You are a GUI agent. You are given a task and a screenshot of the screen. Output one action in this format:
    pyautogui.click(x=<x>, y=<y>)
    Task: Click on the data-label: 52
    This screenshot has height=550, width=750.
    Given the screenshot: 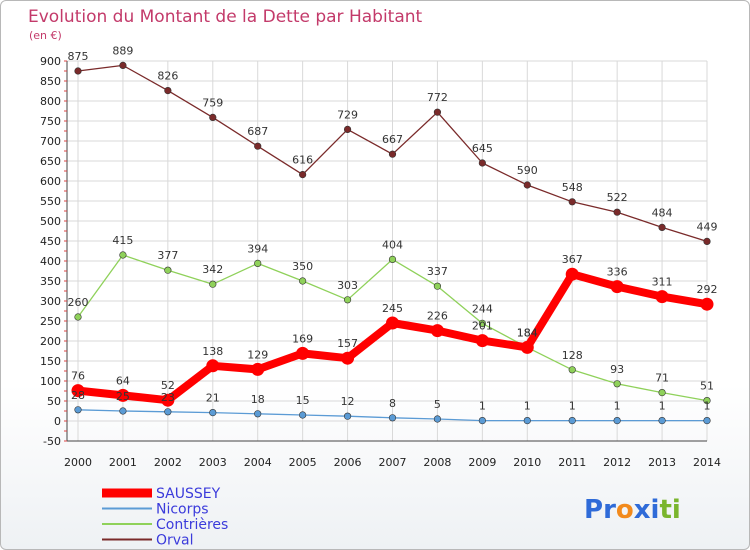 What is the action you would take?
    pyautogui.click(x=168, y=385)
    